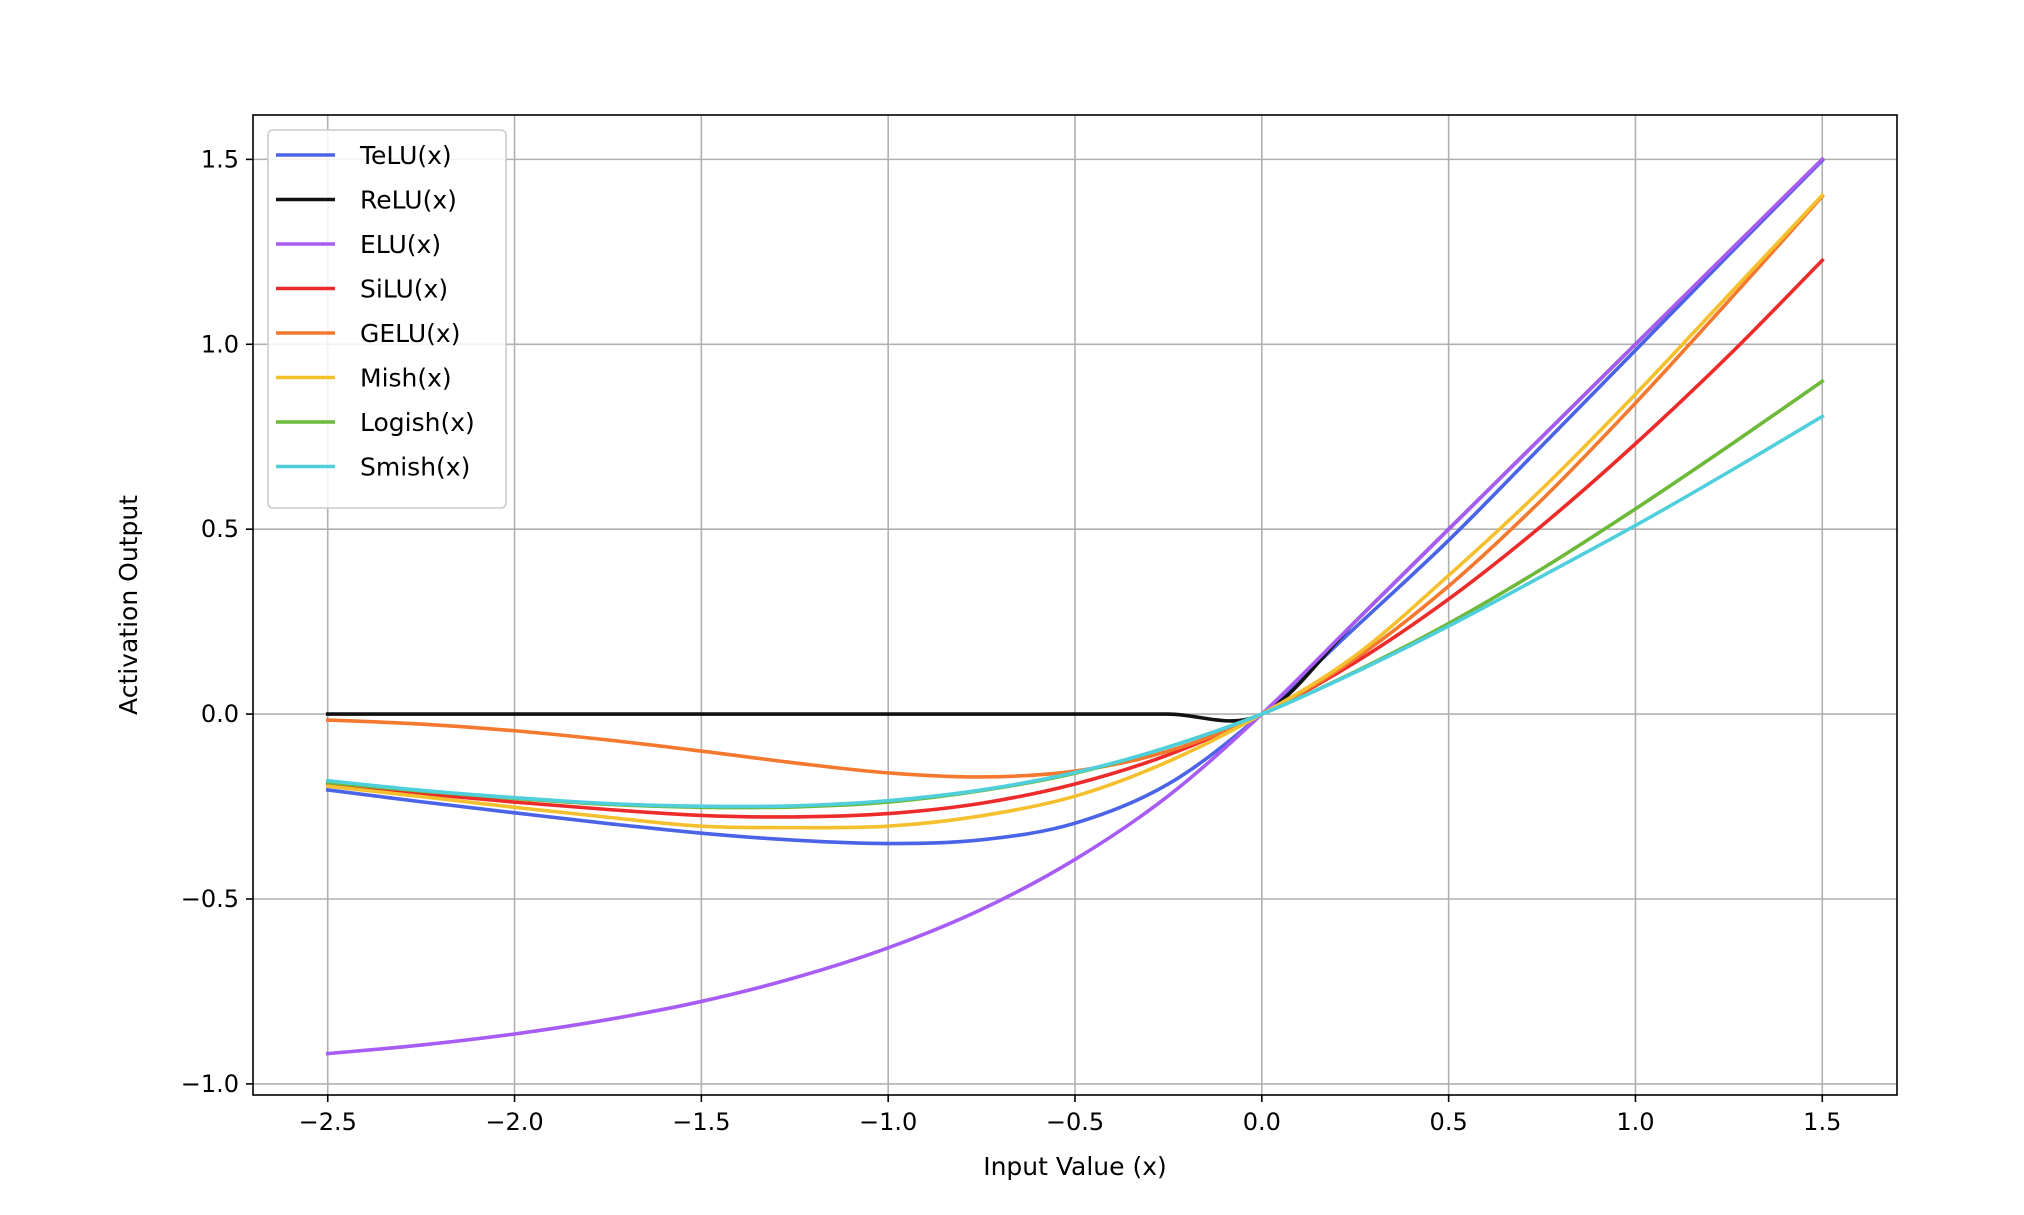 The height and width of the screenshot is (1215, 2024). Describe the element at coordinates (220, 529) in the screenshot. I see `y-tick-label: 0.5` at that location.